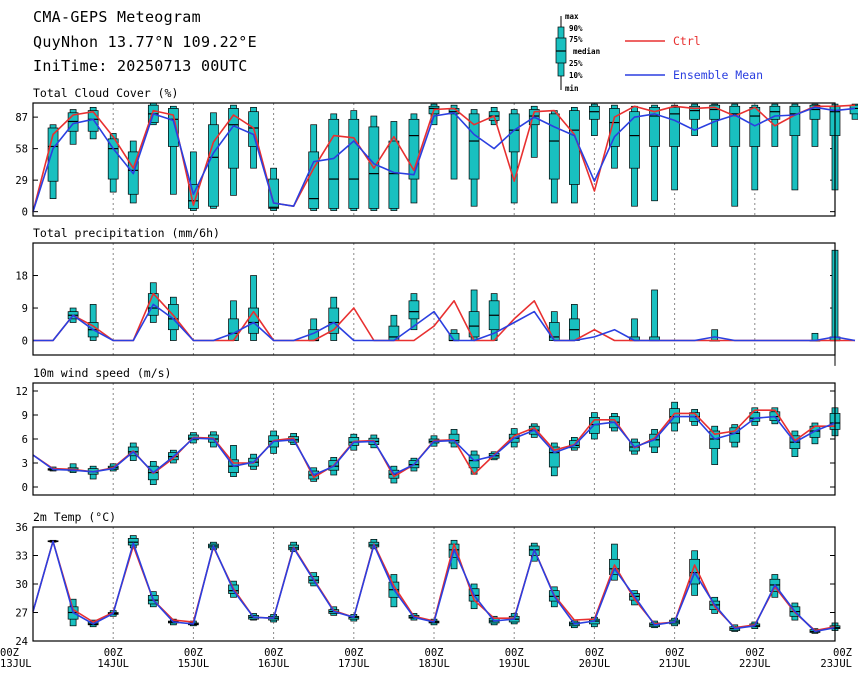 The image size is (858, 680). Describe the element at coordinates (586, 51) in the screenshot. I see `key-label: median` at that location.